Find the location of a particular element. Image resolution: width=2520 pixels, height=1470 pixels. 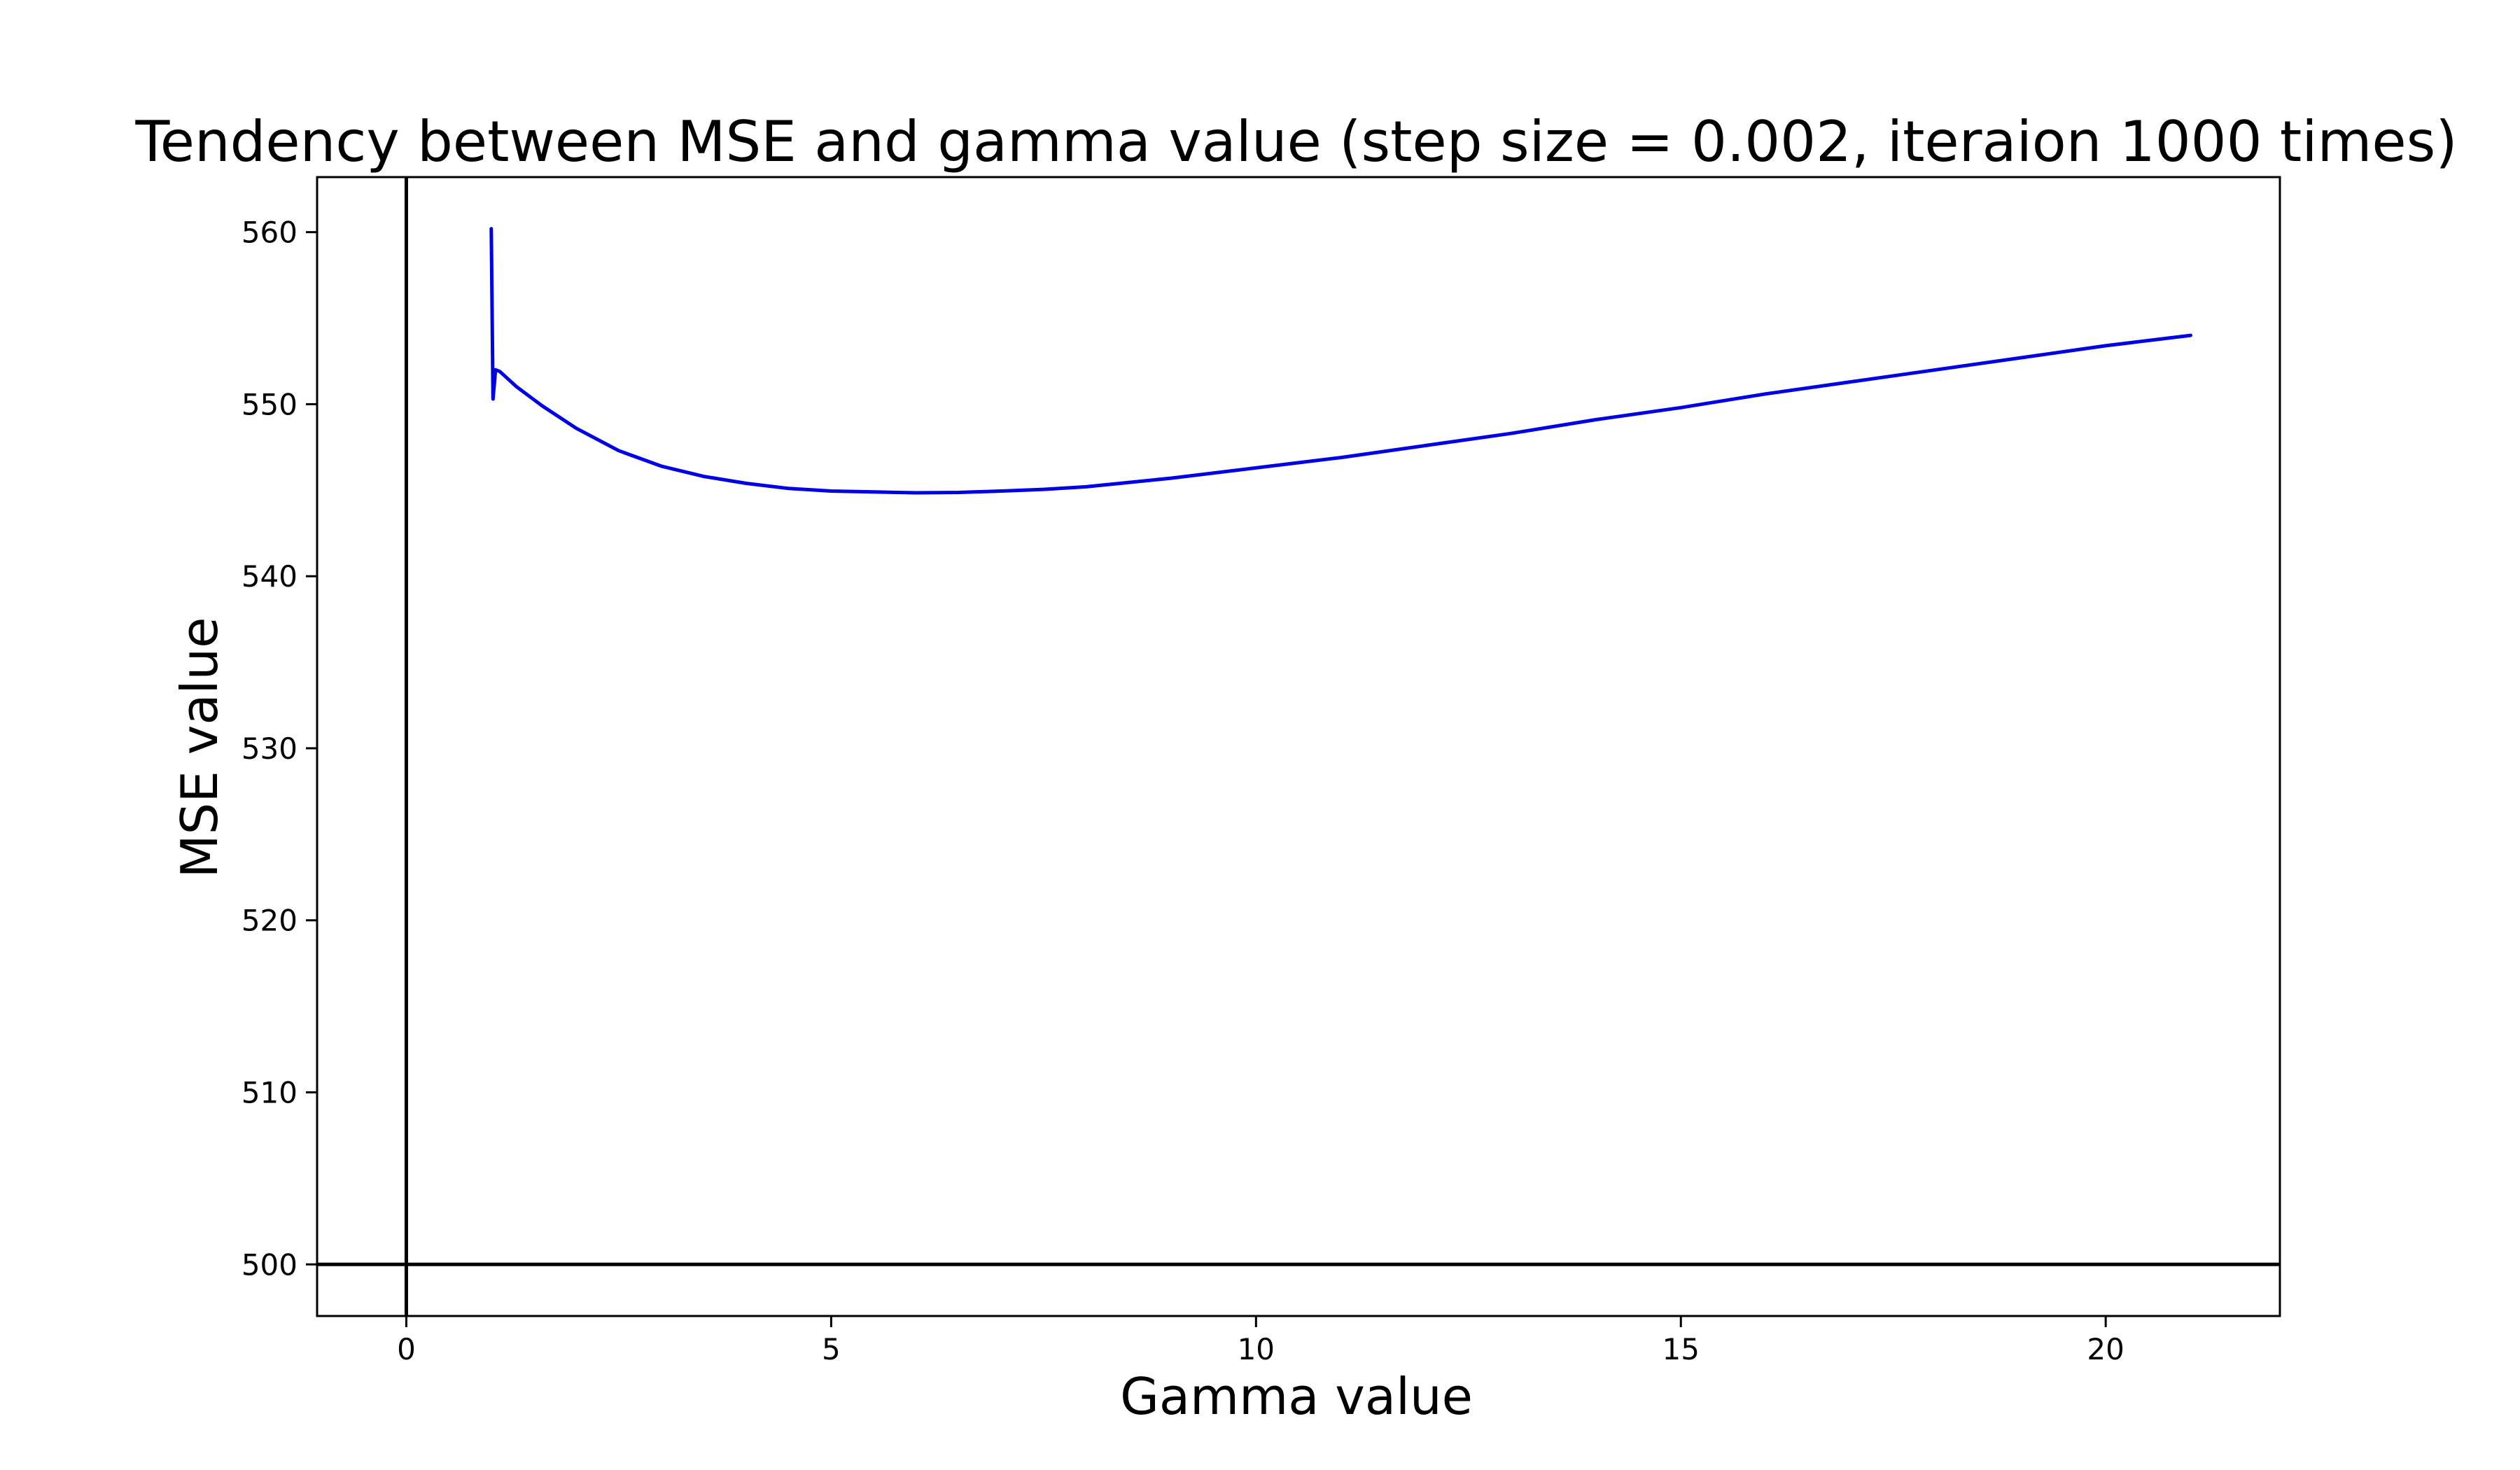

y-tick-label-530: 530 is located at coordinates (269, 749).